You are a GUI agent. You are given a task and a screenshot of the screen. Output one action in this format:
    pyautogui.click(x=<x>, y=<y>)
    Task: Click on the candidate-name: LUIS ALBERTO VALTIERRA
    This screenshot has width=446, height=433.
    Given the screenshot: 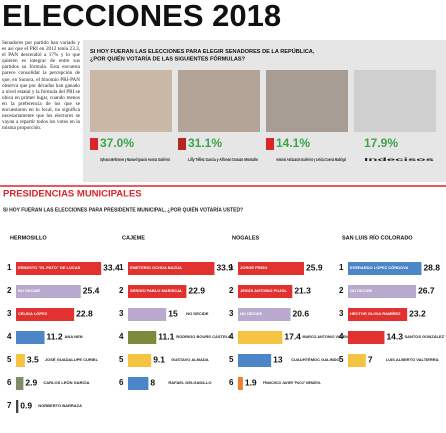 What is the action you would take?
    pyautogui.click(x=412, y=359)
    